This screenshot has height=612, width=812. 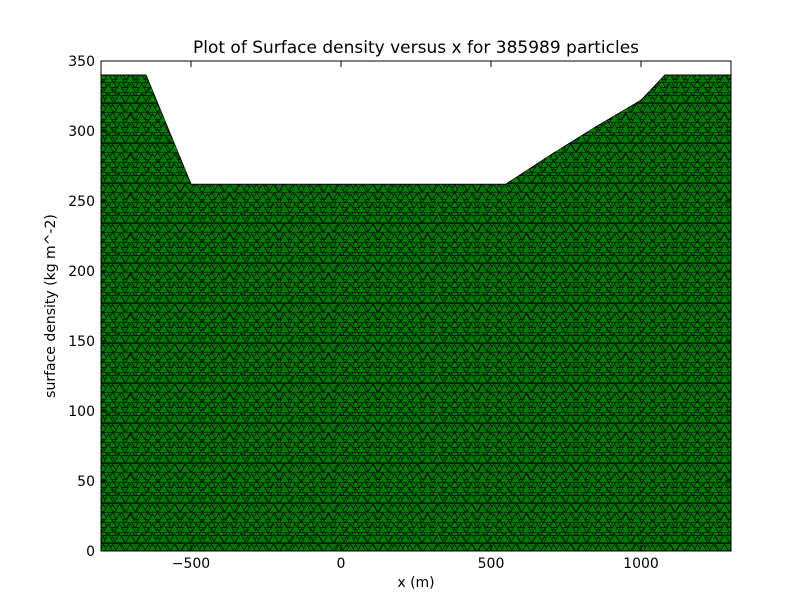 What do you see at coordinates (81, 412) in the screenshot?
I see `y-tick-label: 100` at bounding box center [81, 412].